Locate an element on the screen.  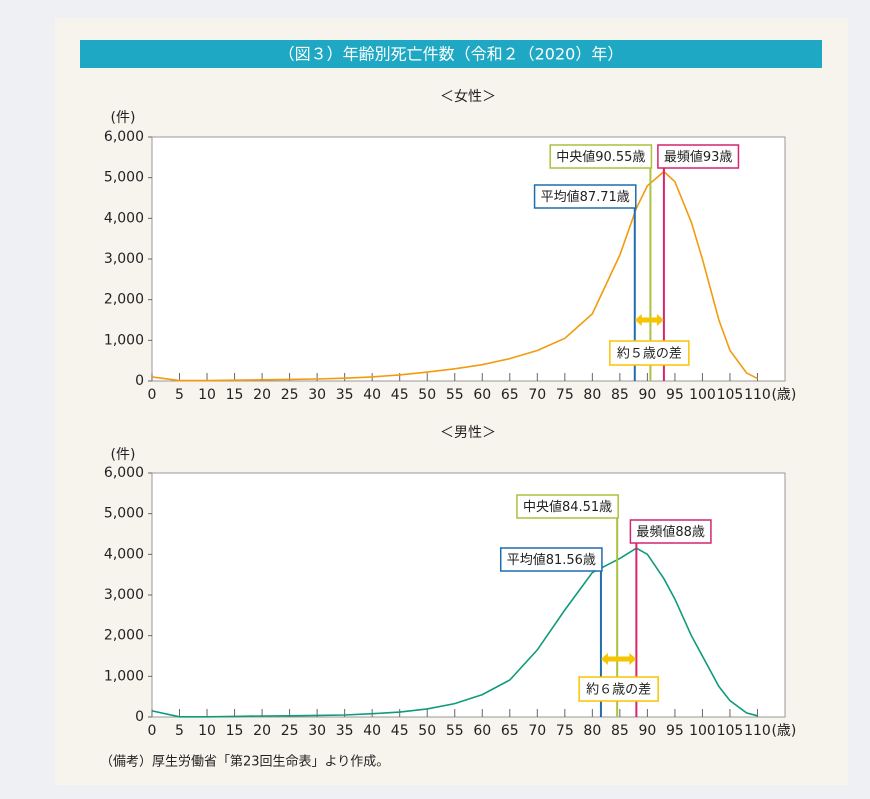
marker-label: 平均値81.56歳 is located at coordinates (551, 560).